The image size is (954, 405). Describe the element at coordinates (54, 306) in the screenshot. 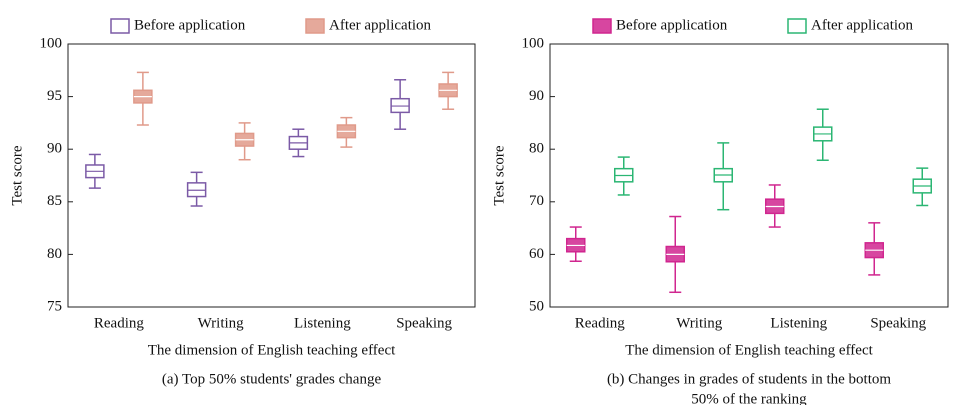

I see `y-tick-label: 75` at that location.